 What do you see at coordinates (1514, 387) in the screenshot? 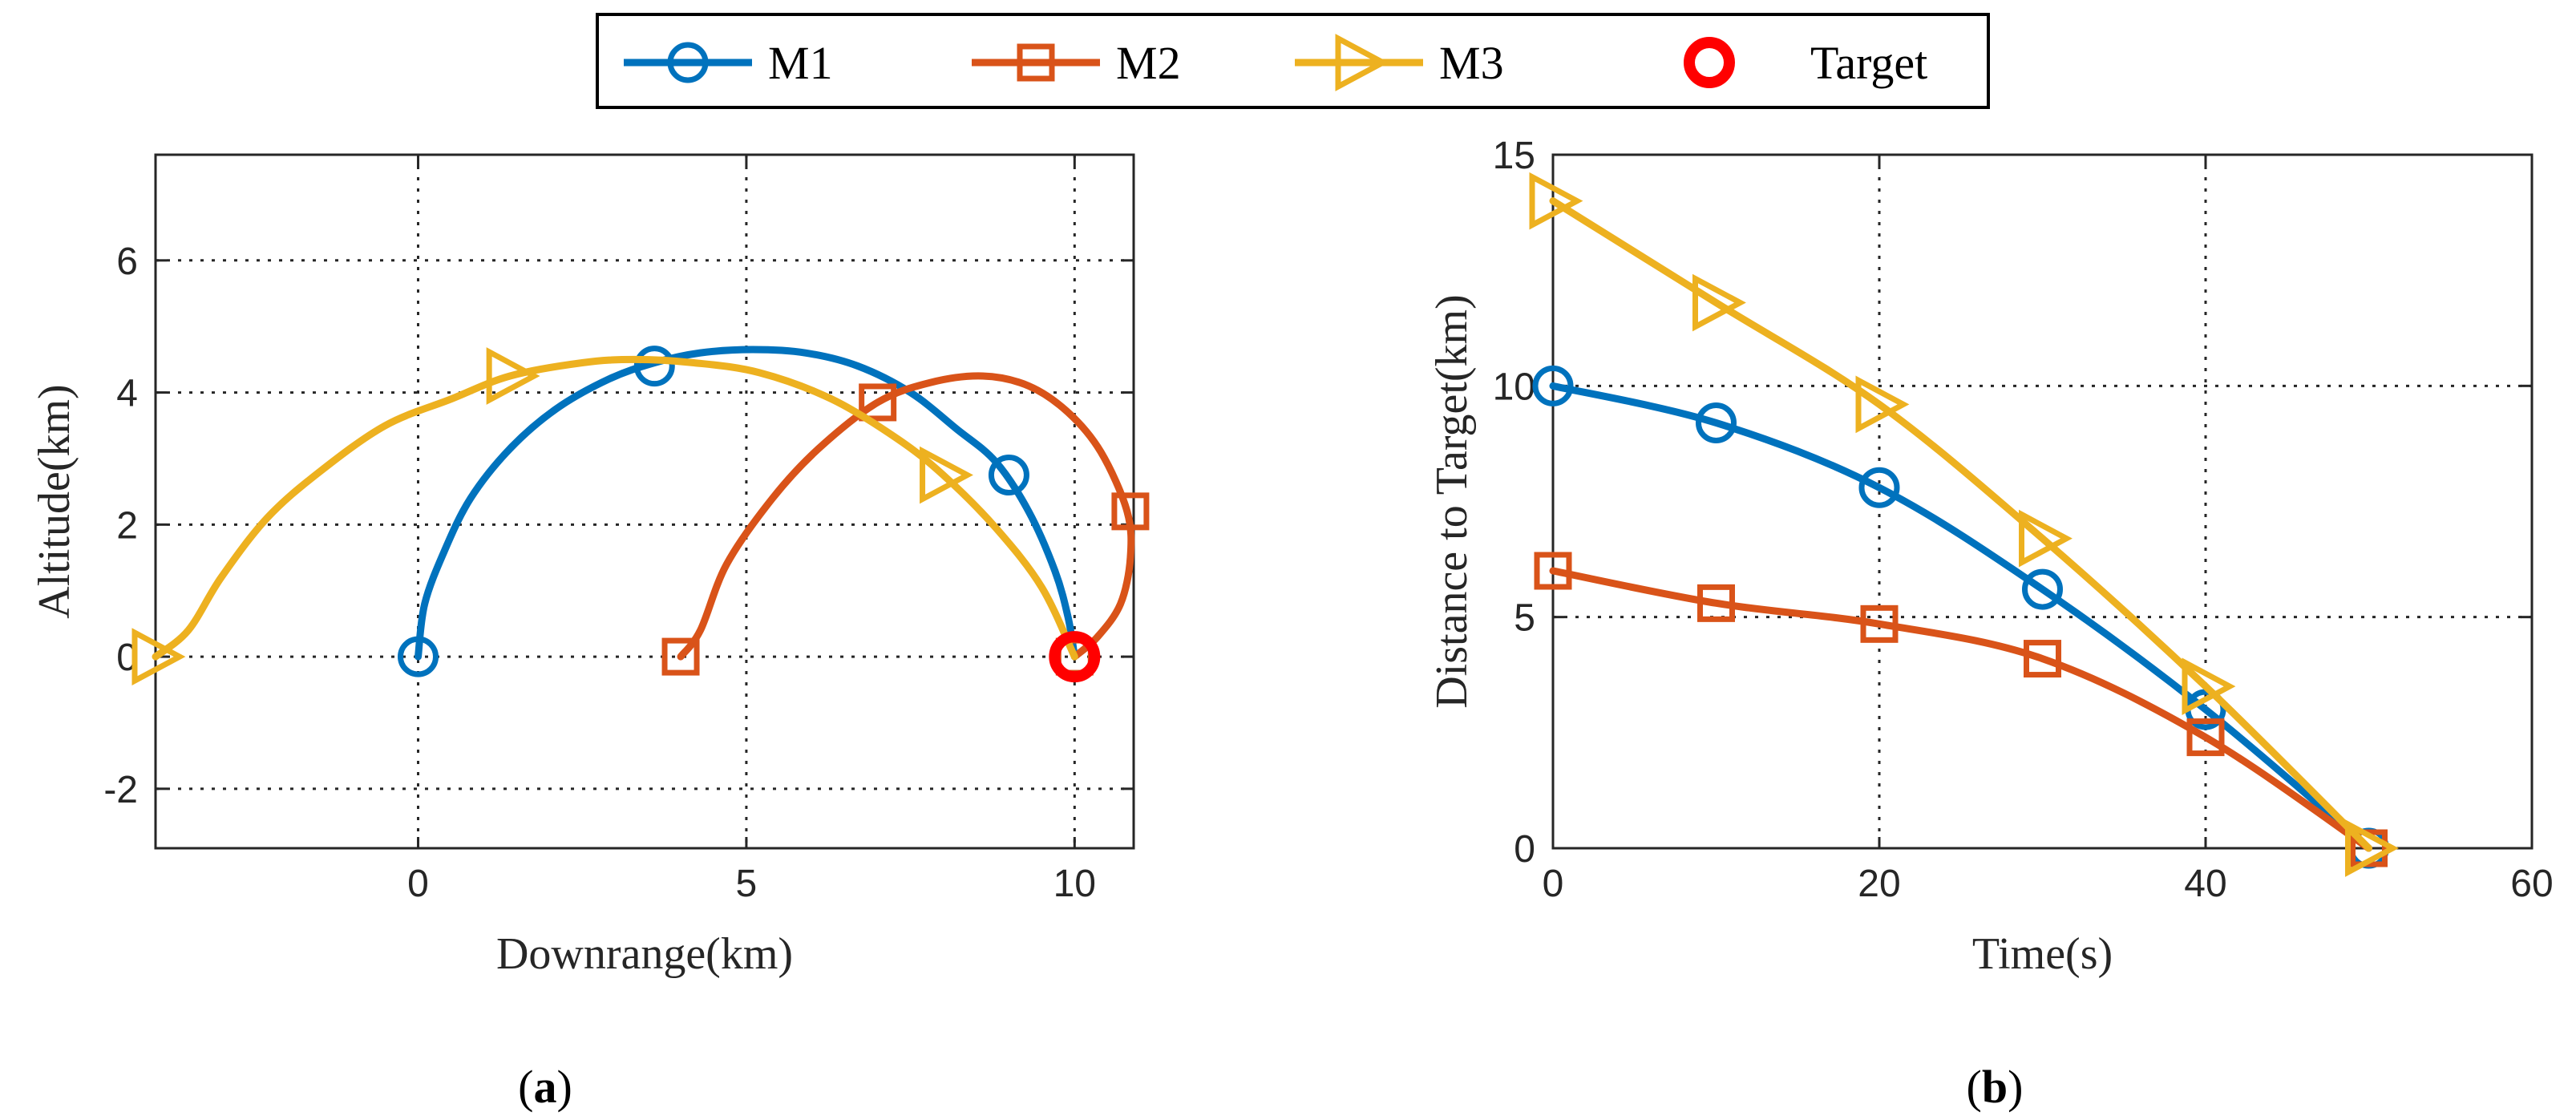
I see `y-tick-label: 10` at bounding box center [1514, 387].